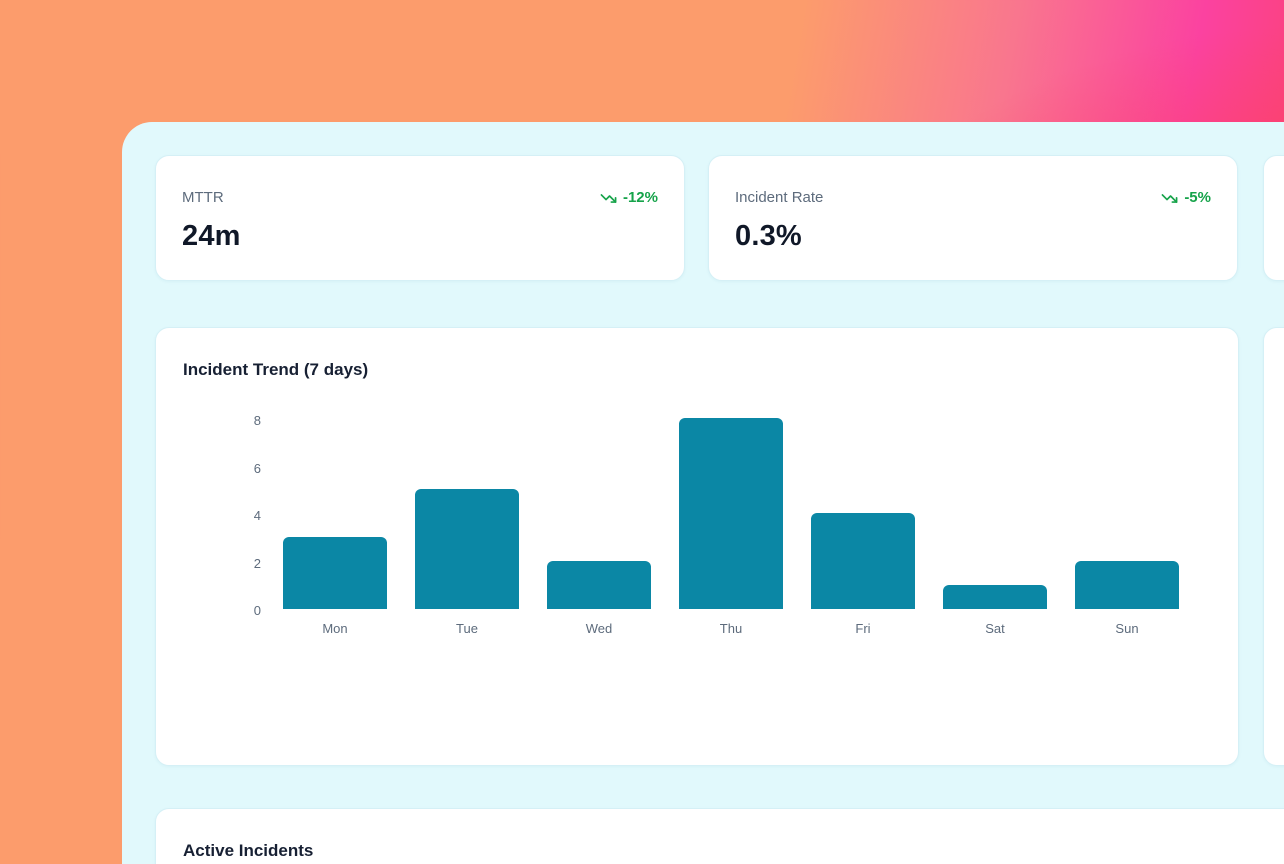 The image size is (1284, 864). I want to click on kpi-card-partial, so click(1273, 218).